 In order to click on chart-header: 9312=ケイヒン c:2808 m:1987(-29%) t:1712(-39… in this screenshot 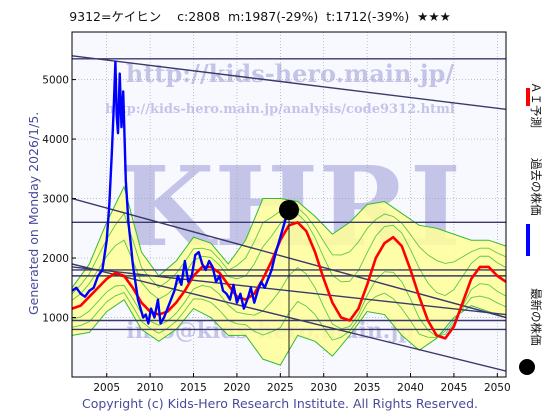, I will do `click(260, 15)`.